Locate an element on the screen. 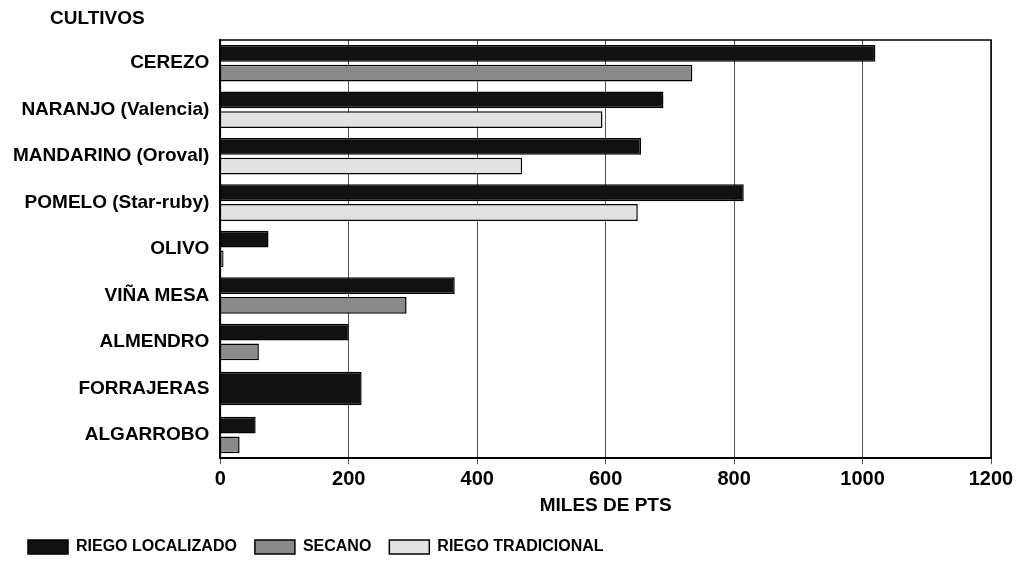 The image size is (1031, 570). y-axis-title: CULTIVOS is located at coordinates (97, 17).